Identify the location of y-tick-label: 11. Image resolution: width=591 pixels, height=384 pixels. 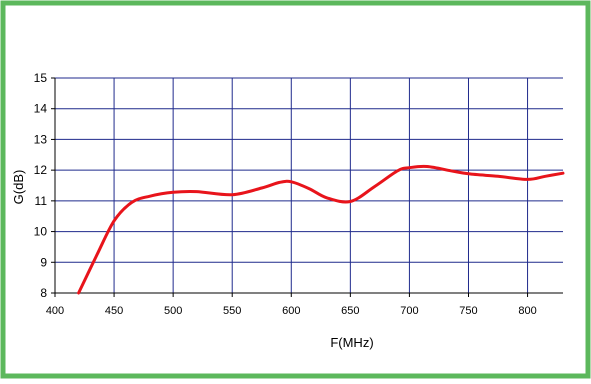
(41, 201).